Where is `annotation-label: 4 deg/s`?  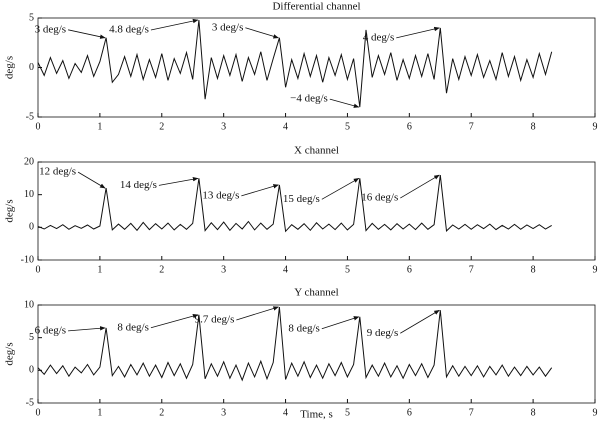
annotation-label: 4 deg/s is located at coordinates (378, 37).